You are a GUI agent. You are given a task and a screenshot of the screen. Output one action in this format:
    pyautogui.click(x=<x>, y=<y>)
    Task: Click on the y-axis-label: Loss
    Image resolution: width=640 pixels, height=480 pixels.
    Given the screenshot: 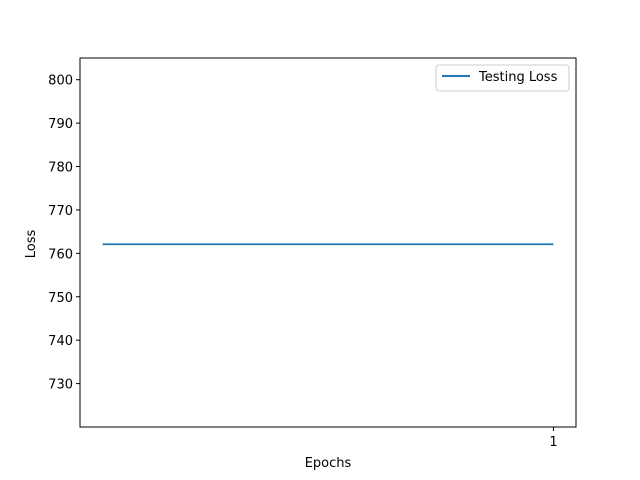 What is the action you would take?
    pyautogui.click(x=31, y=244)
    